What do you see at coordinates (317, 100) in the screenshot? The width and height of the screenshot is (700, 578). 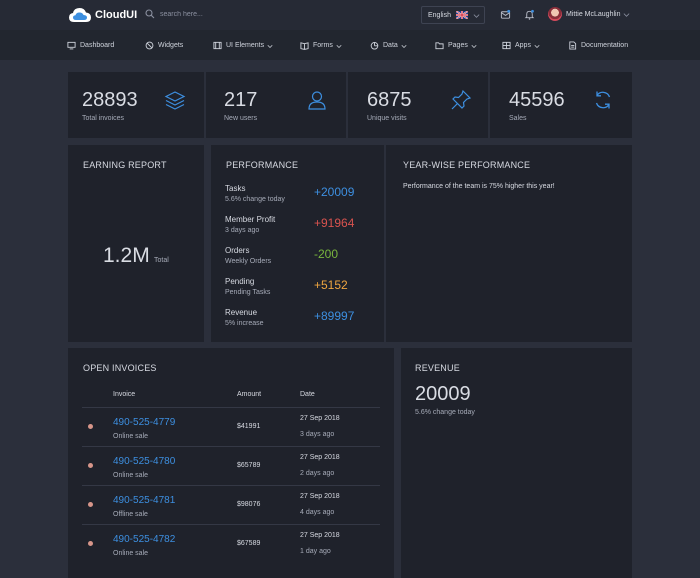 I see `user-icon` at bounding box center [317, 100].